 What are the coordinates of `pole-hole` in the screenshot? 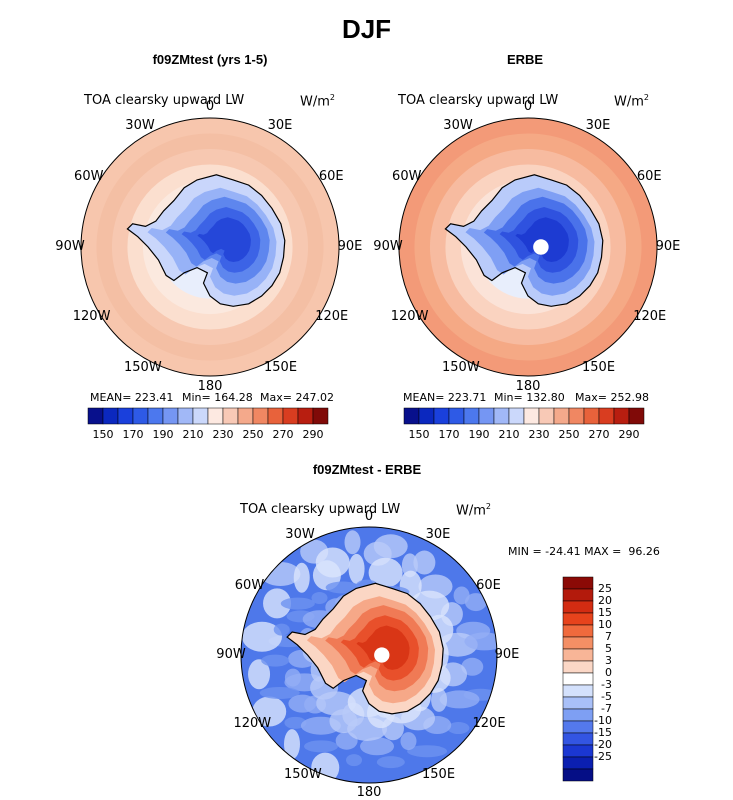 It's located at (382, 655).